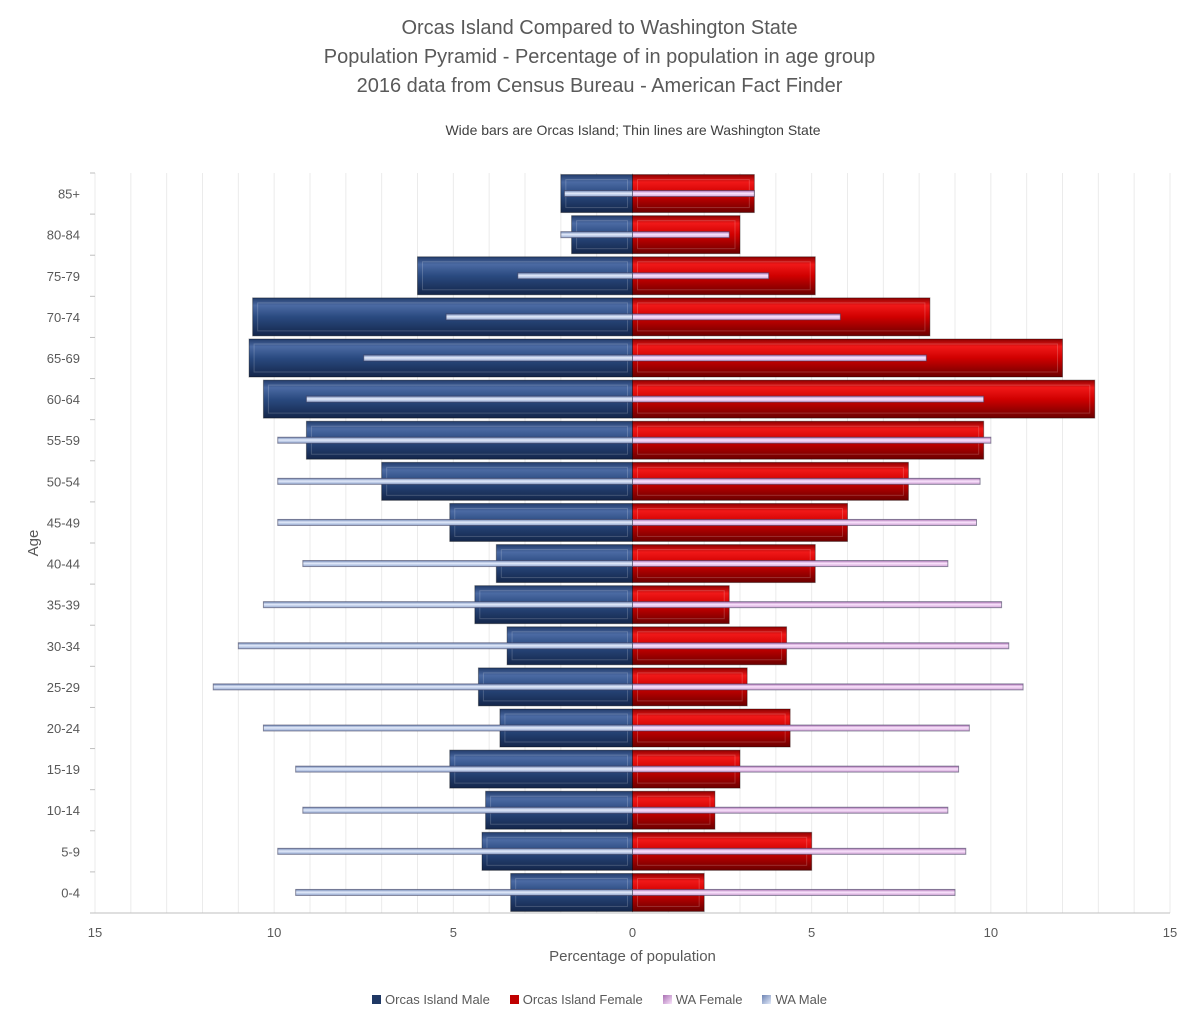  I want to click on y-tick-label: 55-59, so click(63, 440).